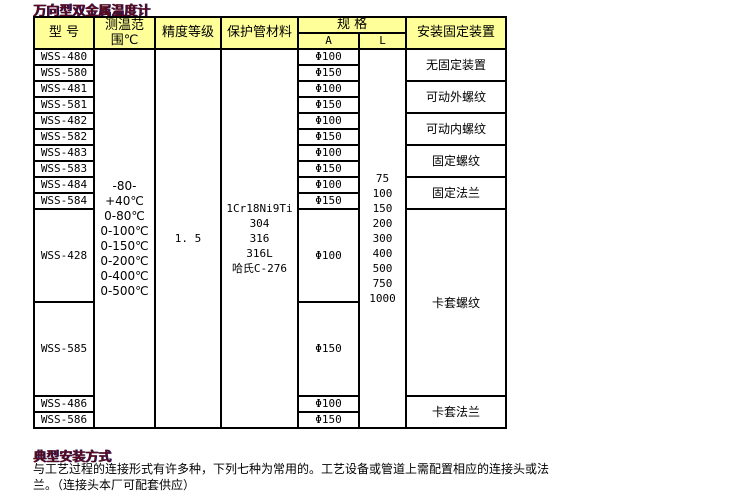 The image size is (730, 496). Describe the element at coordinates (92, 11) in the screenshot. I see `page-title: 万向型双金属温度计` at that location.